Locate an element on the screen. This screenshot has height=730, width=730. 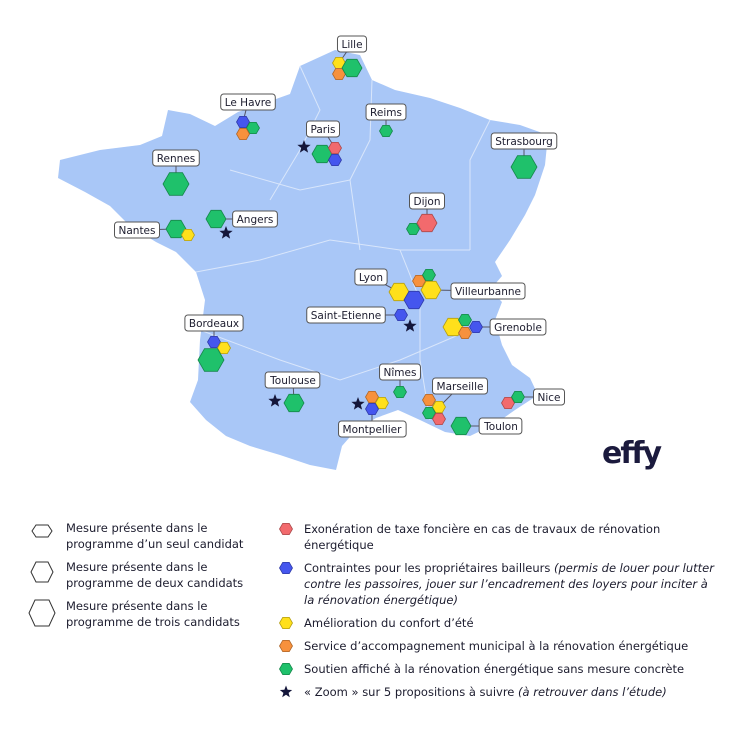
hexagon-exoneration-icon is located at coordinates (286, 529).